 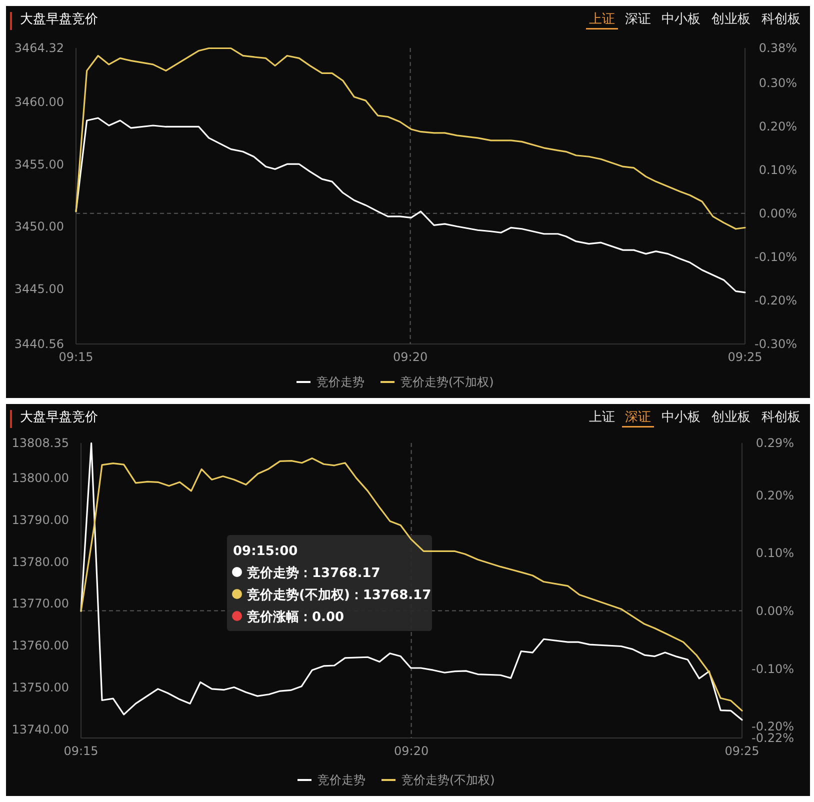 I want to click on y-tick-label: 3464.32, so click(x=39, y=48).